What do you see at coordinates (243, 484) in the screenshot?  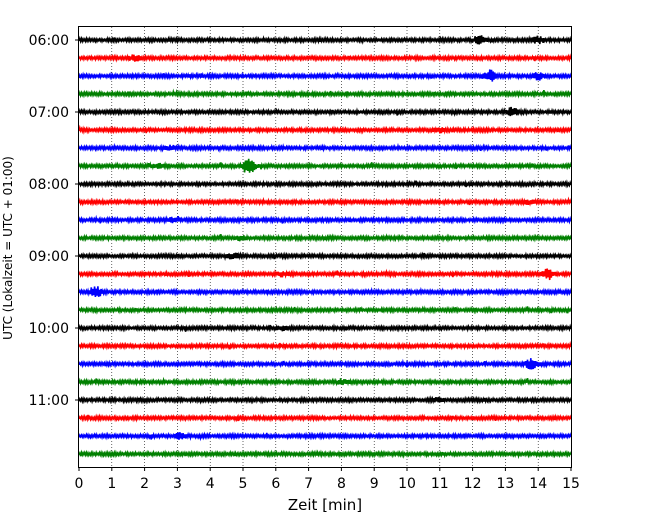 I see `x-tick-label: 5` at bounding box center [243, 484].